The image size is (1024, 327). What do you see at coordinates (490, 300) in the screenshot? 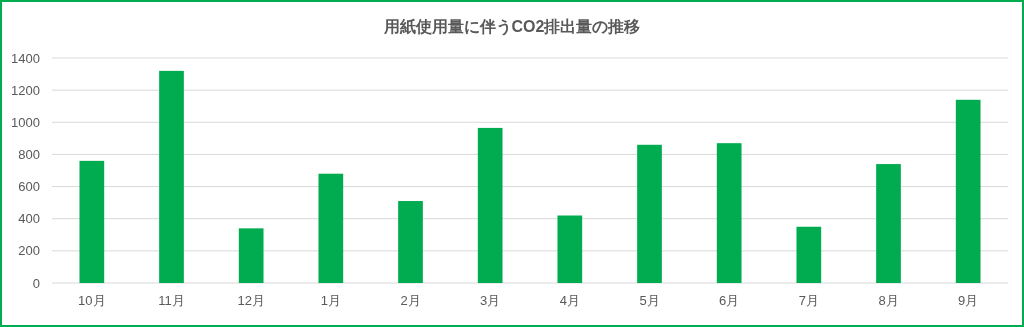
I see `x-tick-label: 3月` at bounding box center [490, 300].